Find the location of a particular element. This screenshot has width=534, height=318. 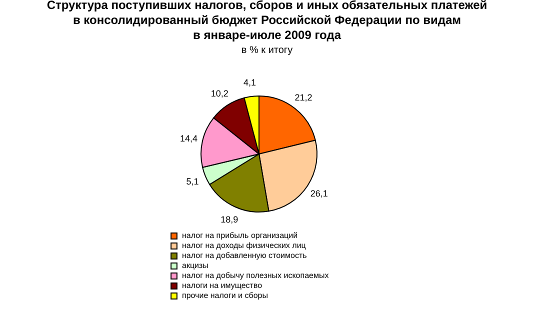

legend-label: налоги на имущество is located at coordinates (222, 285).